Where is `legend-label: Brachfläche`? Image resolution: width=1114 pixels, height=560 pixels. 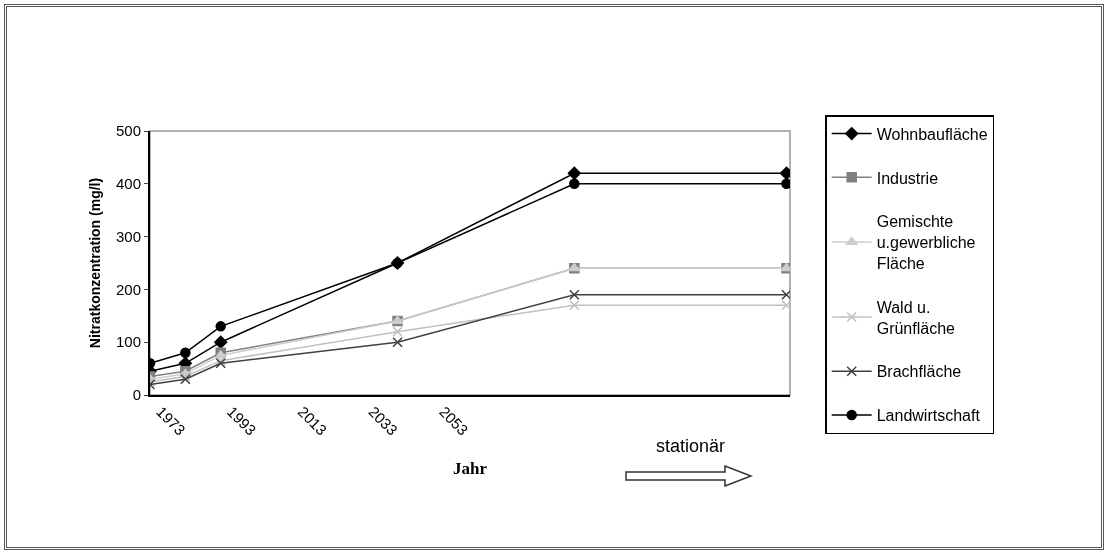
legend-label: Brachfläche is located at coordinates (919, 372).